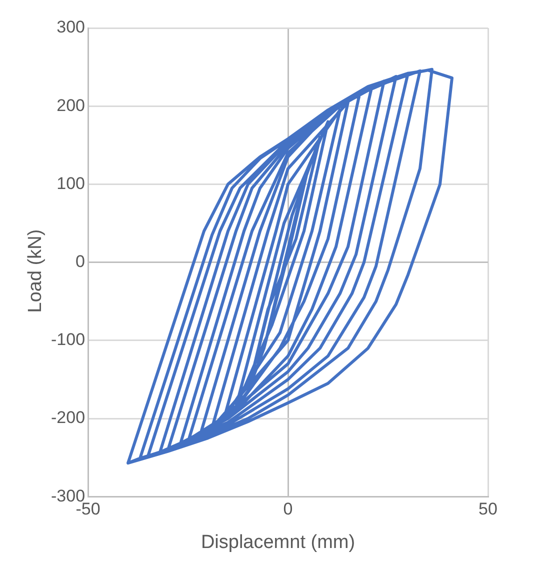 The image size is (533, 585). Describe the element at coordinates (68, 418) in the screenshot. I see `y-tick-label: -200` at that location.